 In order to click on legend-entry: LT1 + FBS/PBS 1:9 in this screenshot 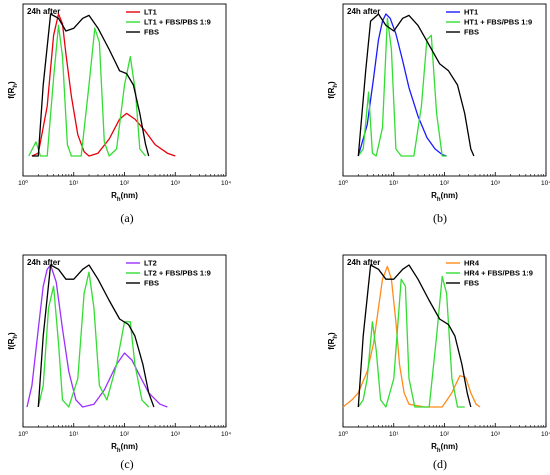, I will do `click(177, 22)`.